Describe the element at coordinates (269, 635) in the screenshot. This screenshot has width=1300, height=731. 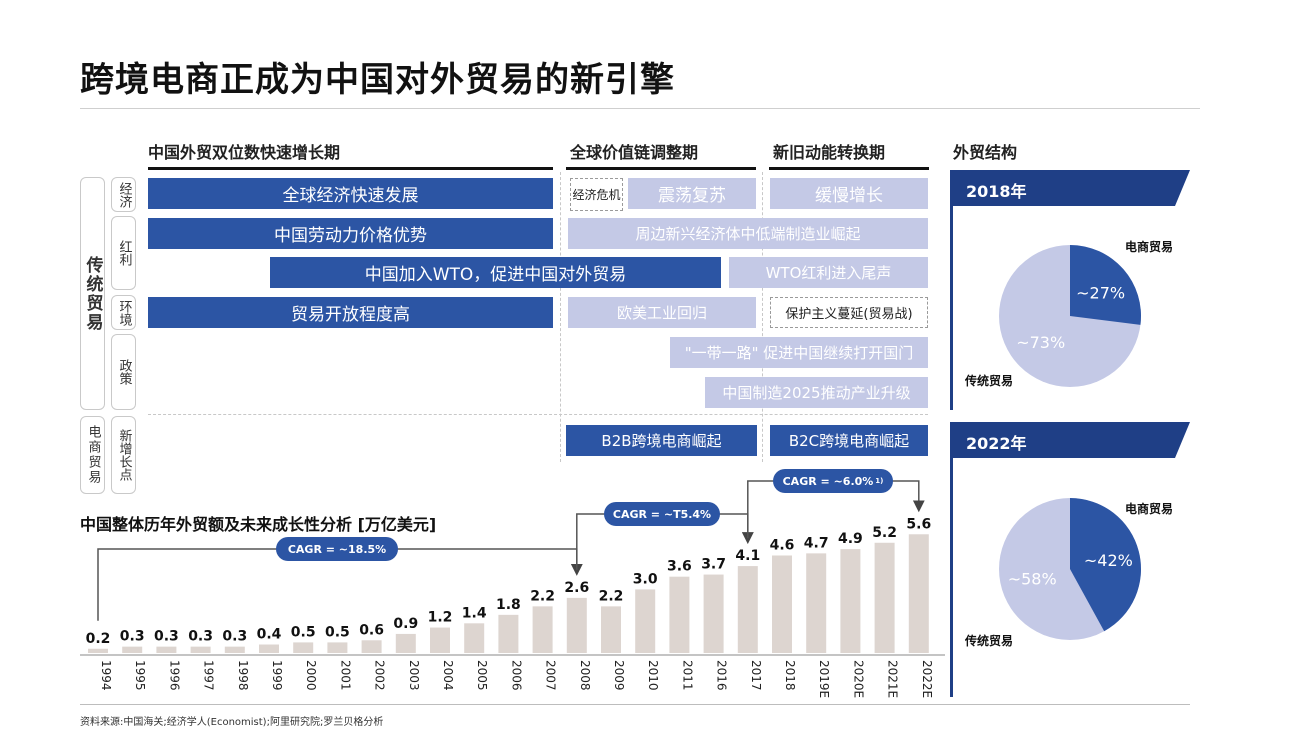
I see `value-label-1999: 0.4` at that location.